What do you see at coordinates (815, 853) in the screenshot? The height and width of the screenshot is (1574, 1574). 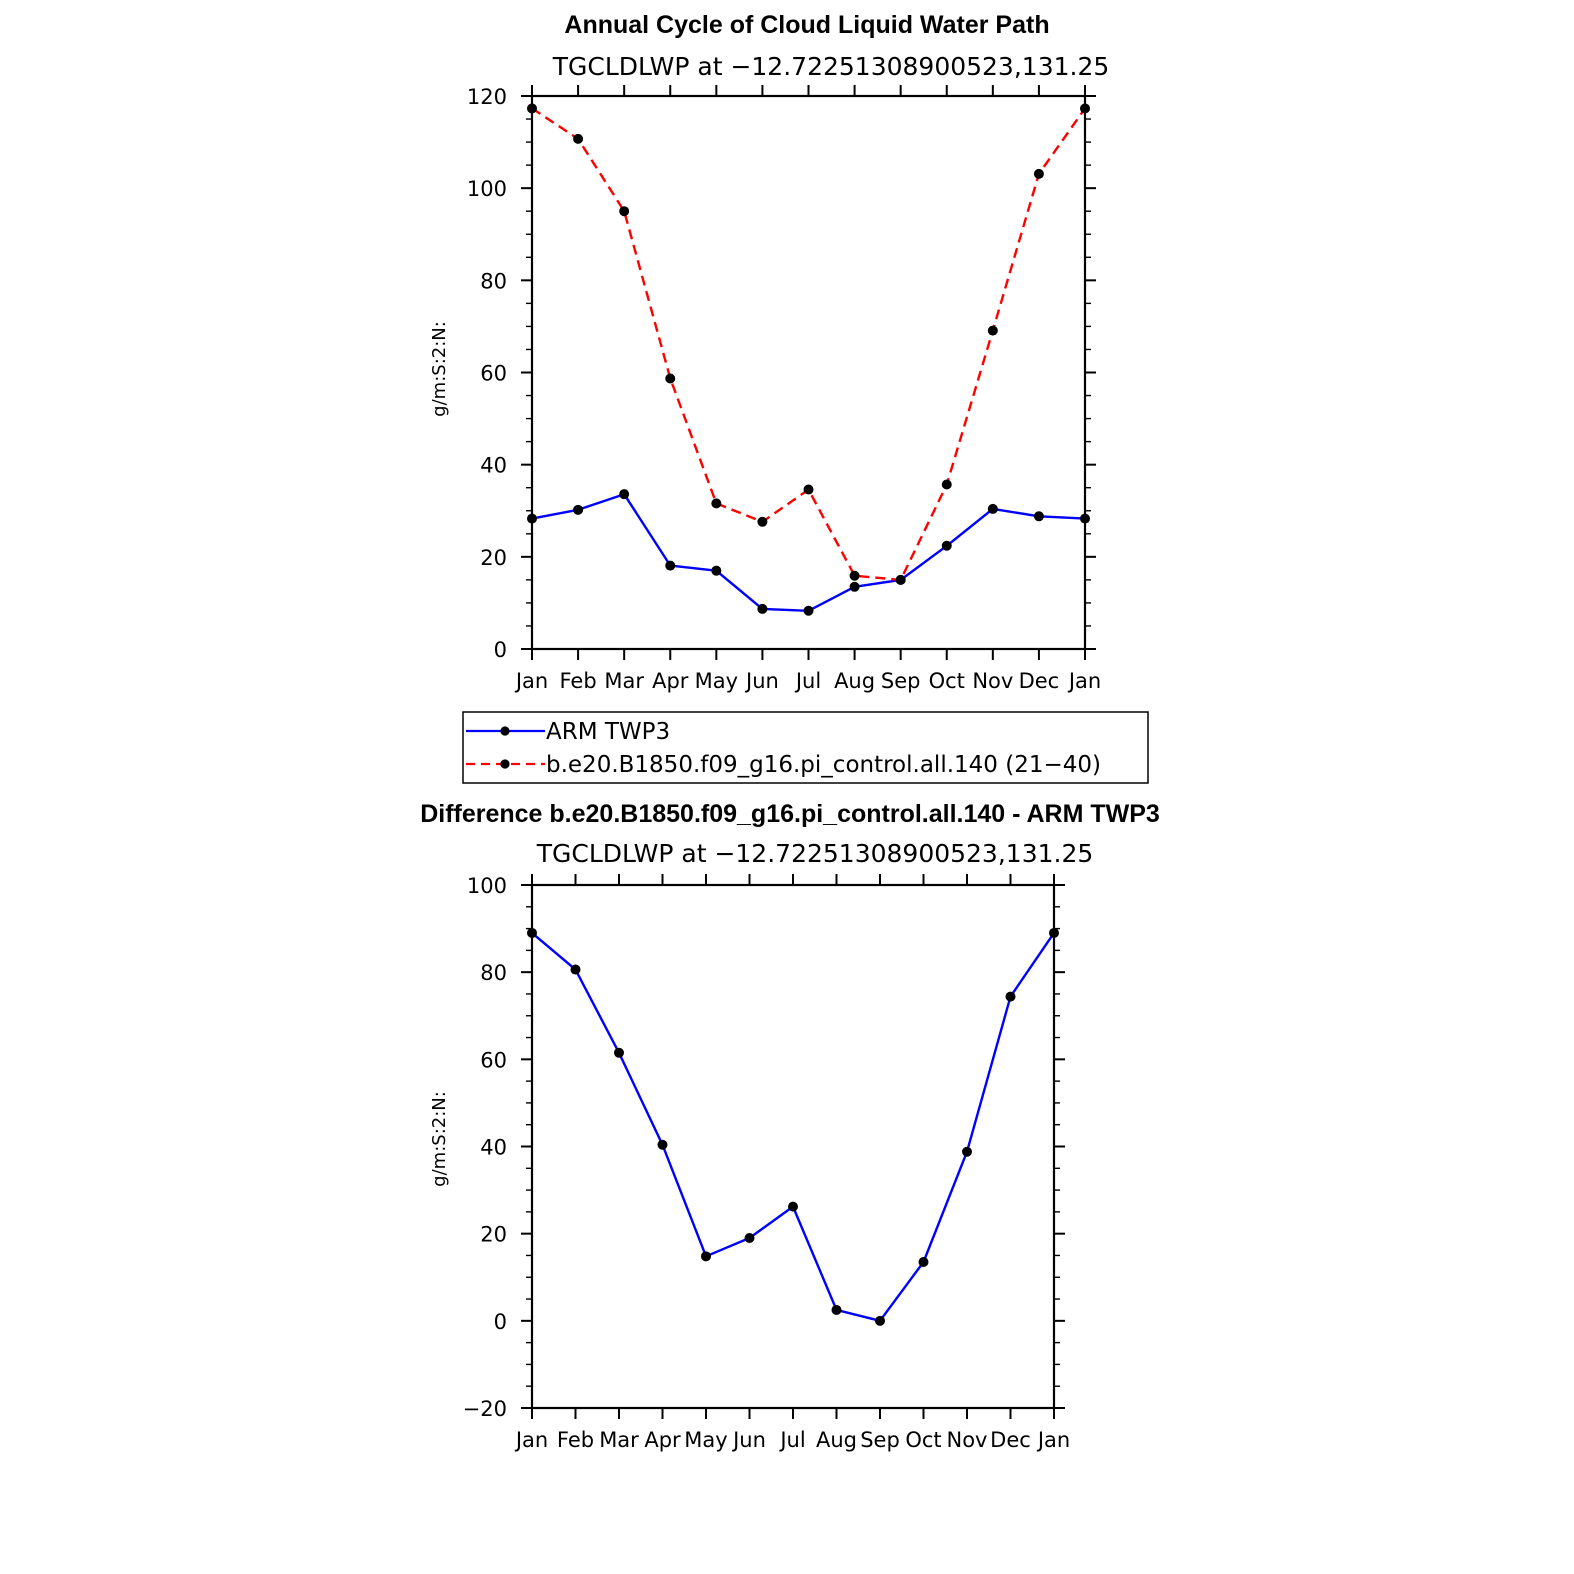 I see `bottom-chart-subtitle: TGCLDLWP at −12.72251308900523,131.25` at bounding box center [815, 853].